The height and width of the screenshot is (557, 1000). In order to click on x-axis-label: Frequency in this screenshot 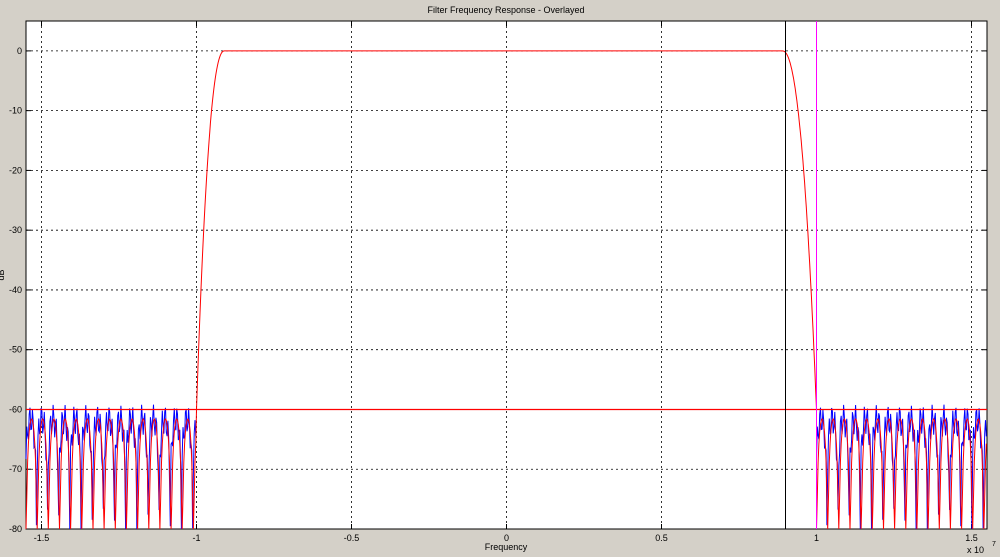, I will do `click(506, 547)`.